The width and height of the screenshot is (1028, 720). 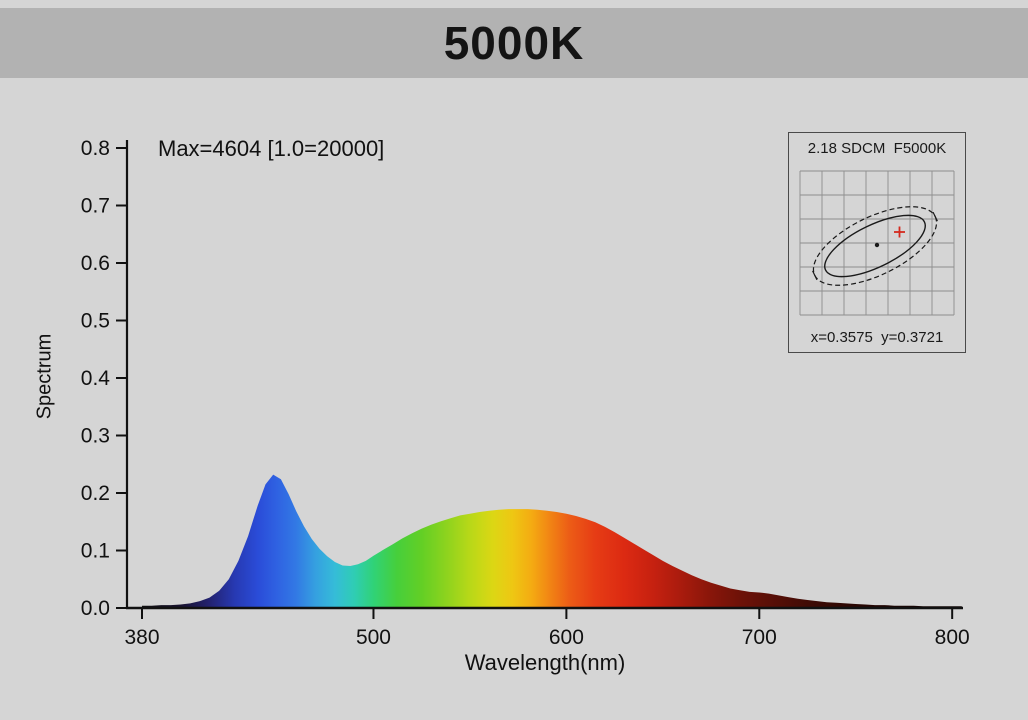 I want to click on y-tick-label: 0.3, so click(x=95, y=436).